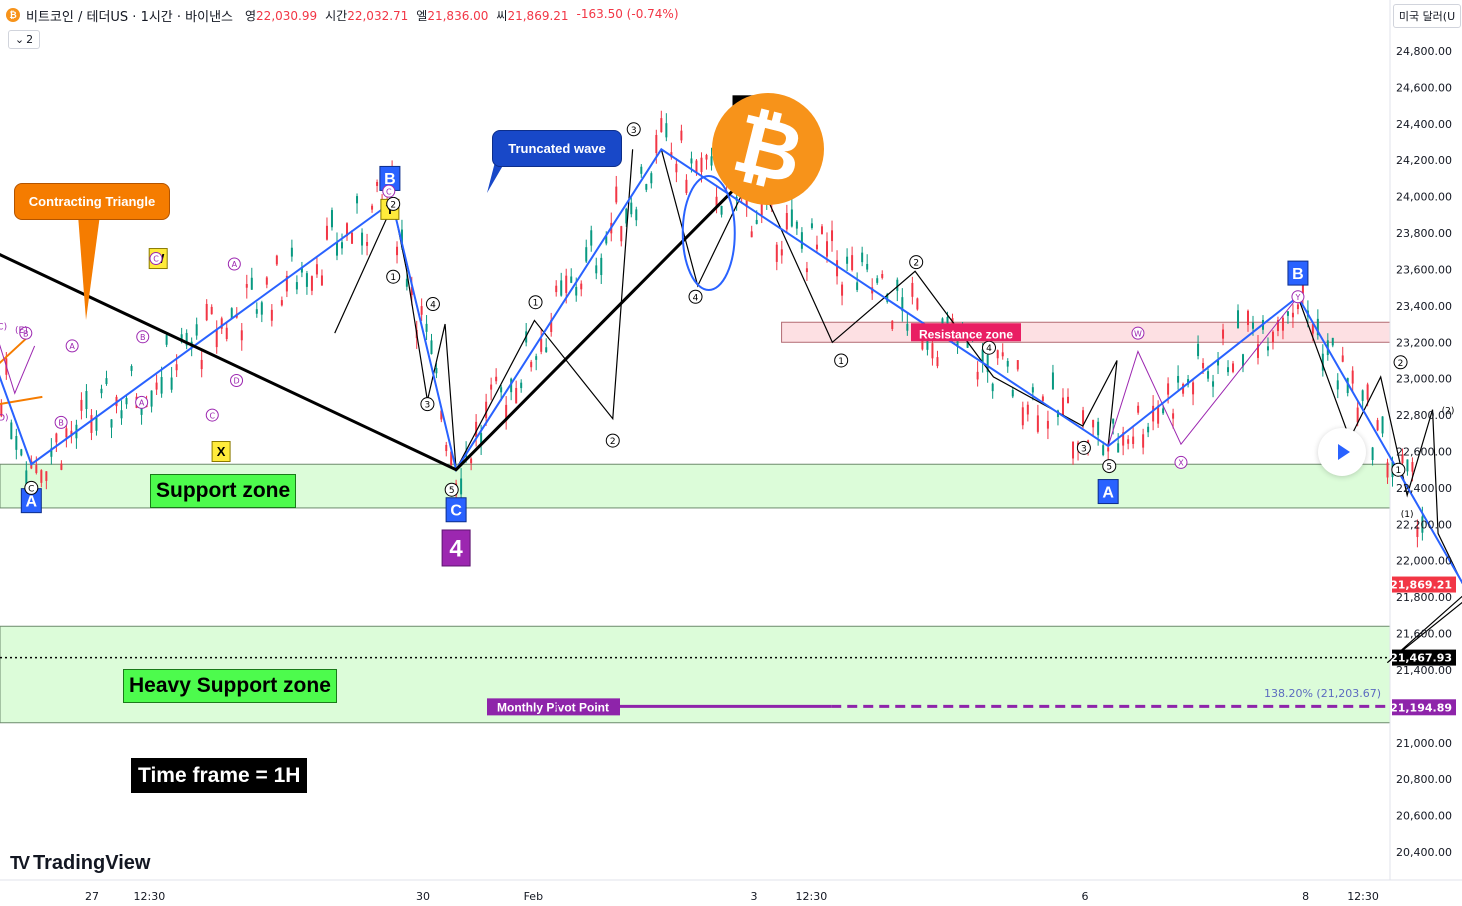 The image size is (1462, 906). Describe the element at coordinates (452, 15) in the screenshot. I see `low-readout: 엘21,836.00` at that location.